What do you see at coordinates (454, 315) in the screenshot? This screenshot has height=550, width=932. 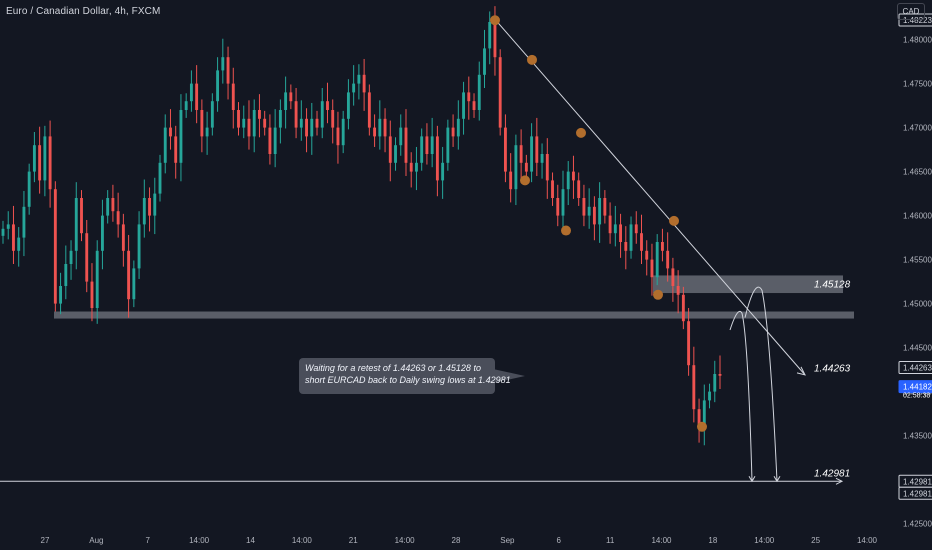 I see `resistance-zone-lower` at bounding box center [454, 315].